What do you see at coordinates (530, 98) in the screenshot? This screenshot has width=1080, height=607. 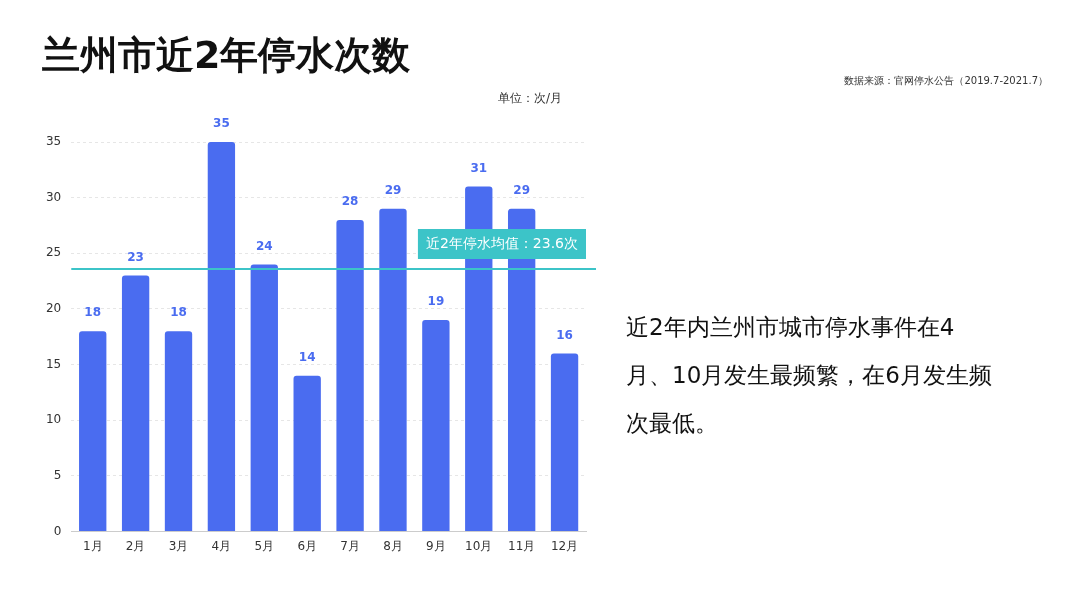 I see `y-axis-title: 单位：次/月` at bounding box center [530, 98].